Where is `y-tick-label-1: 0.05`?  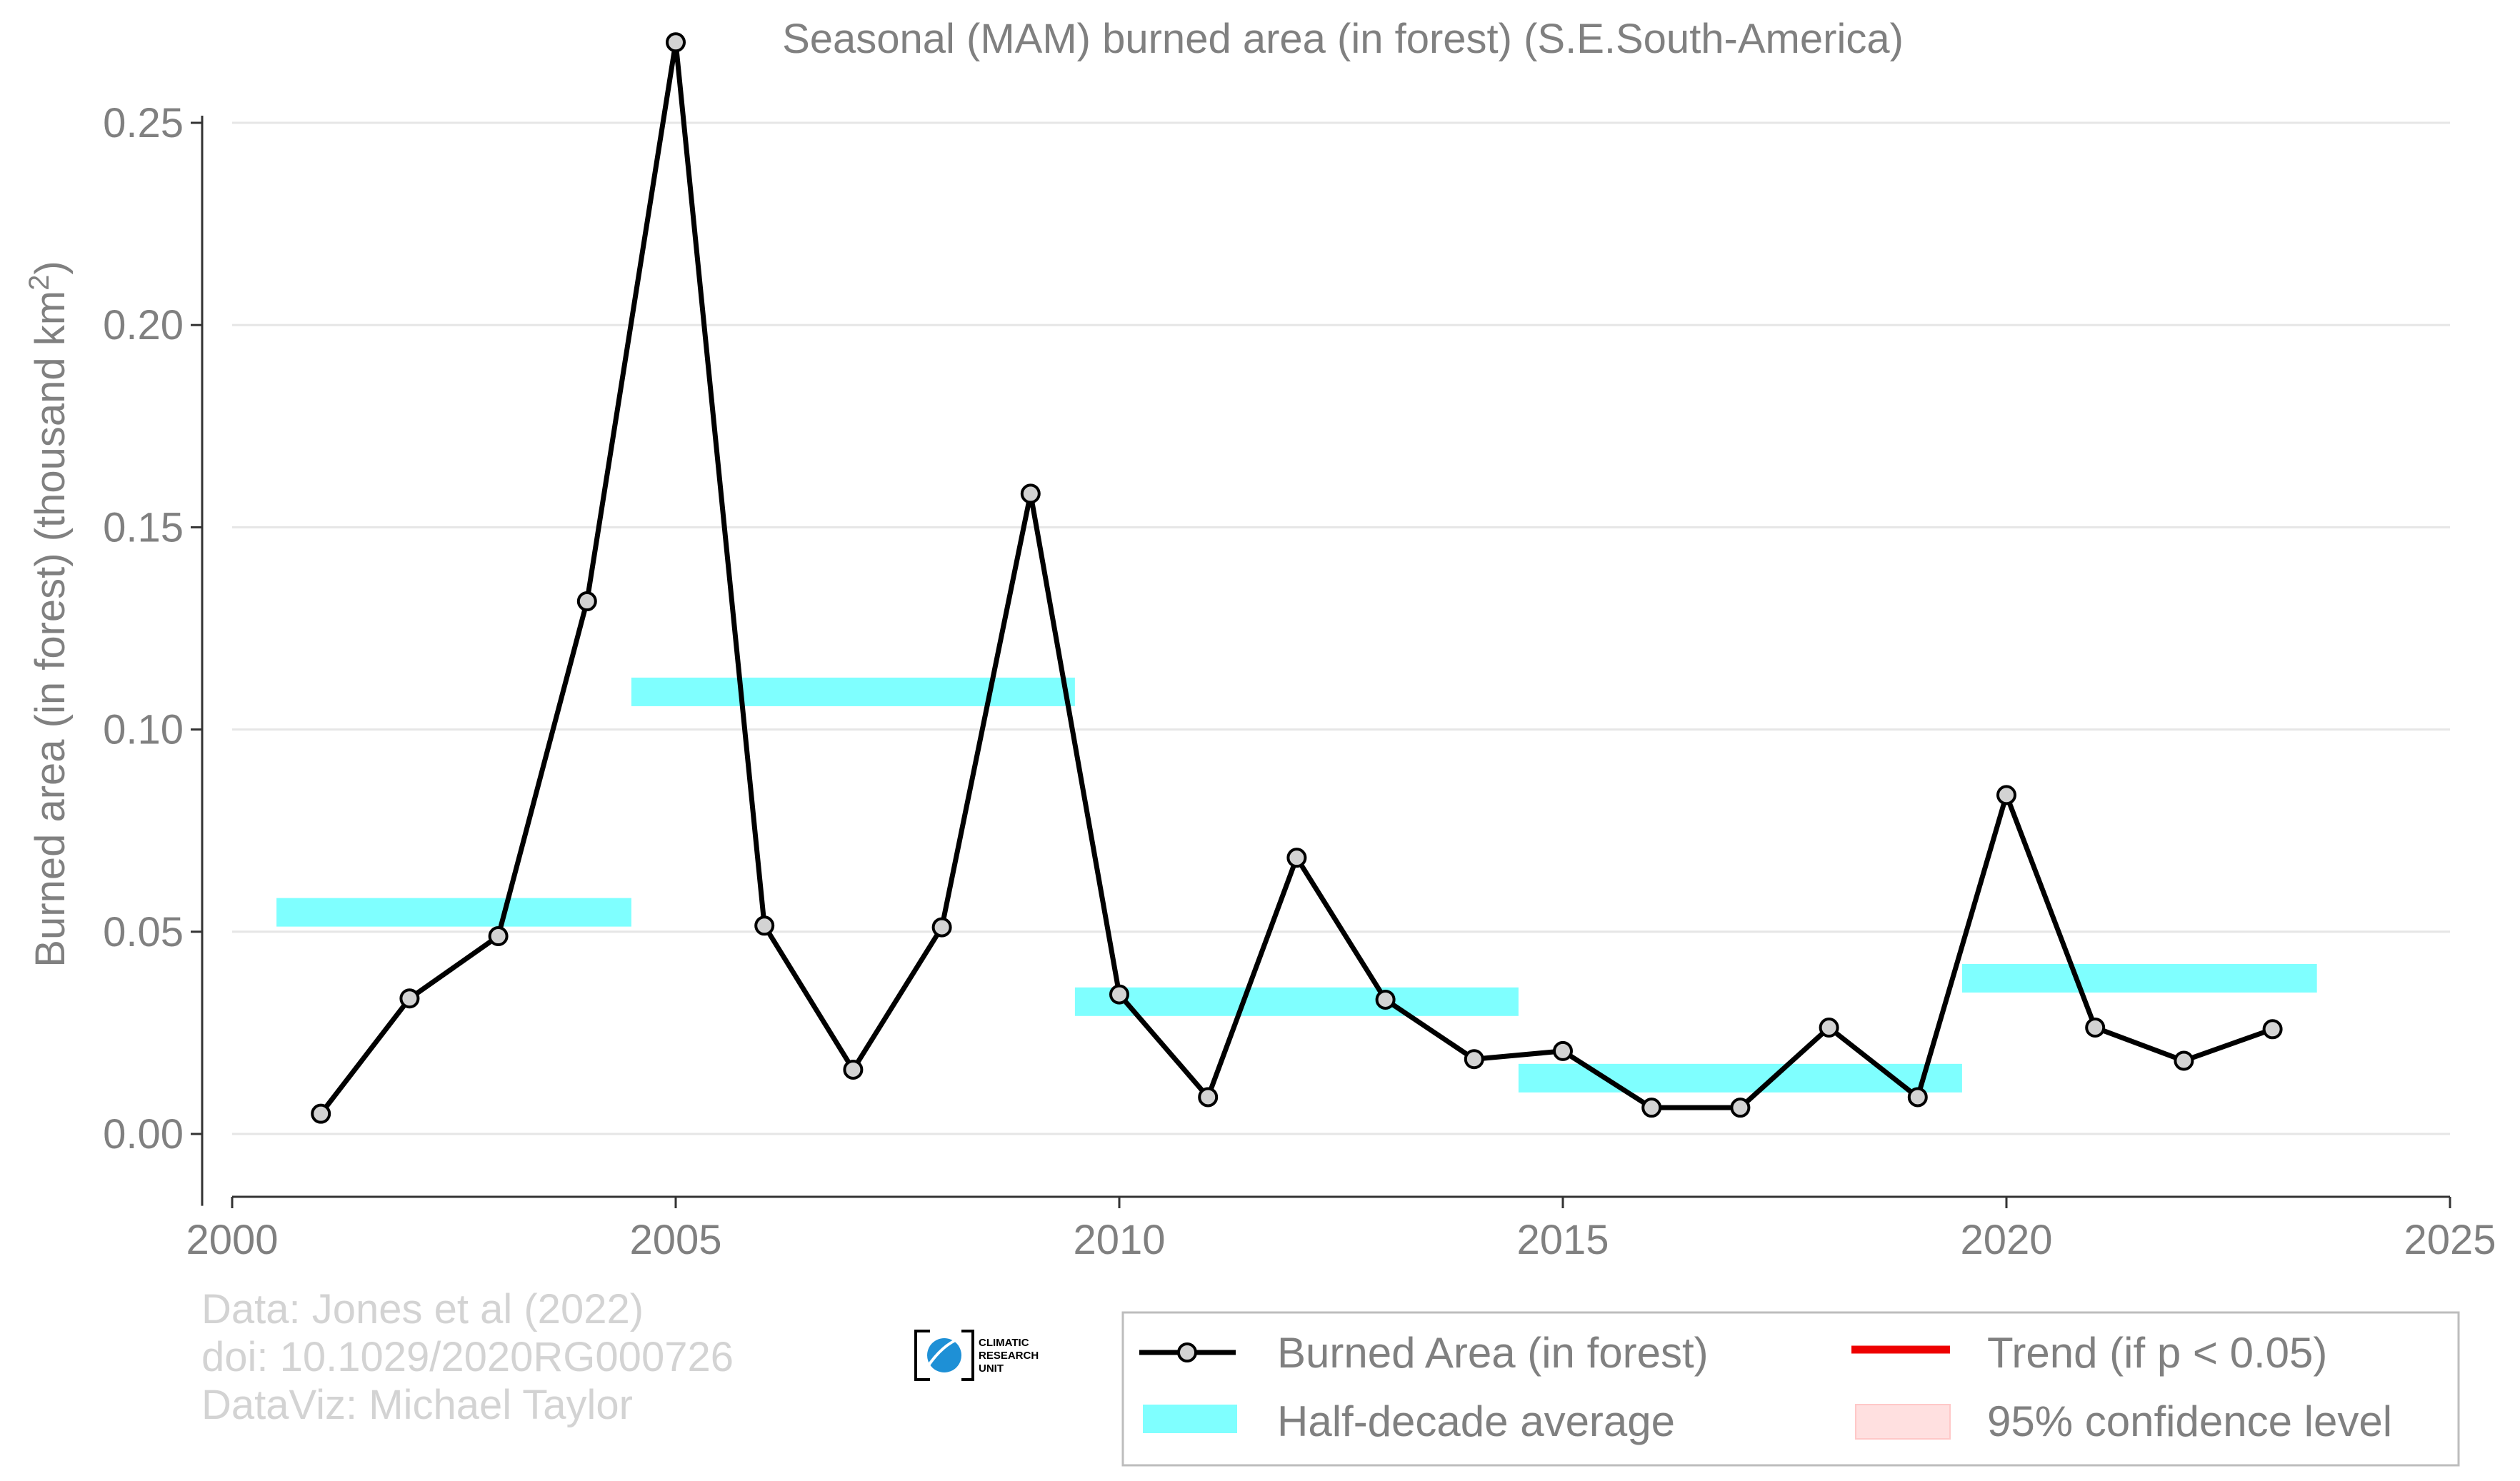 y-tick-label-1: 0.05 is located at coordinates (143, 932).